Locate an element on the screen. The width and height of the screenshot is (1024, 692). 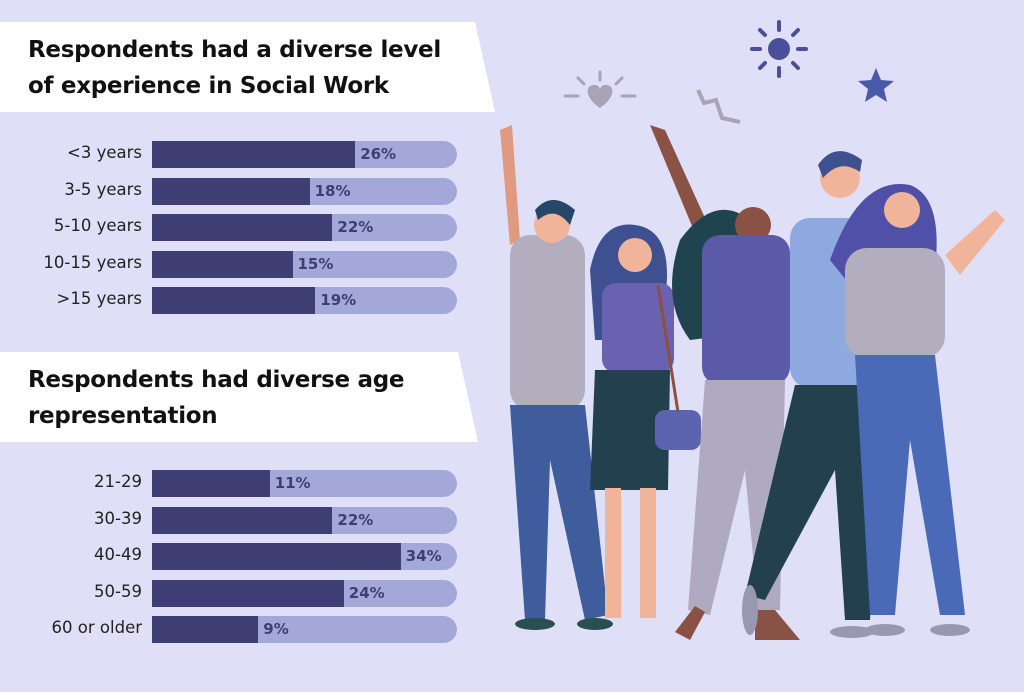
value-label: 9% is located at coordinates (276, 629).